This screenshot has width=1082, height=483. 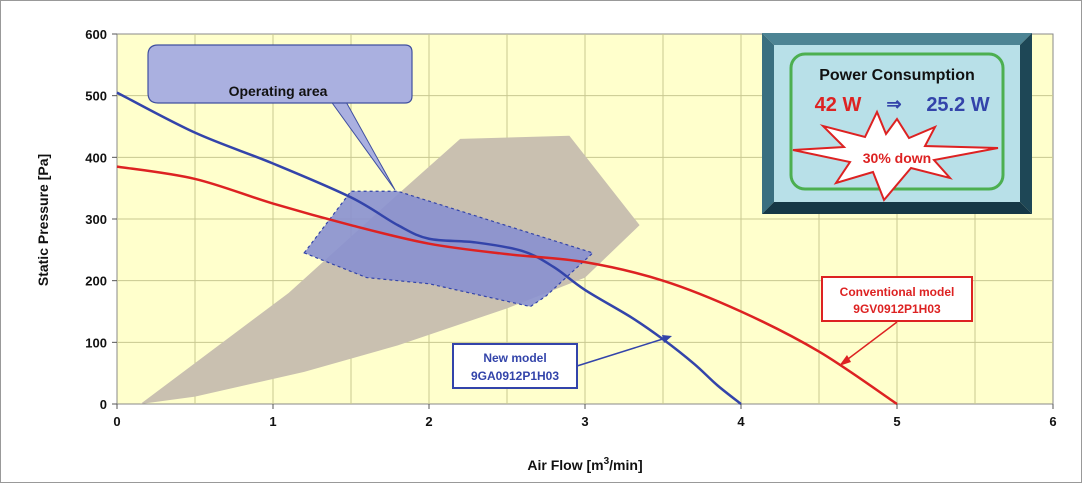 I want to click on x-tick-label: 0, so click(x=116, y=421).